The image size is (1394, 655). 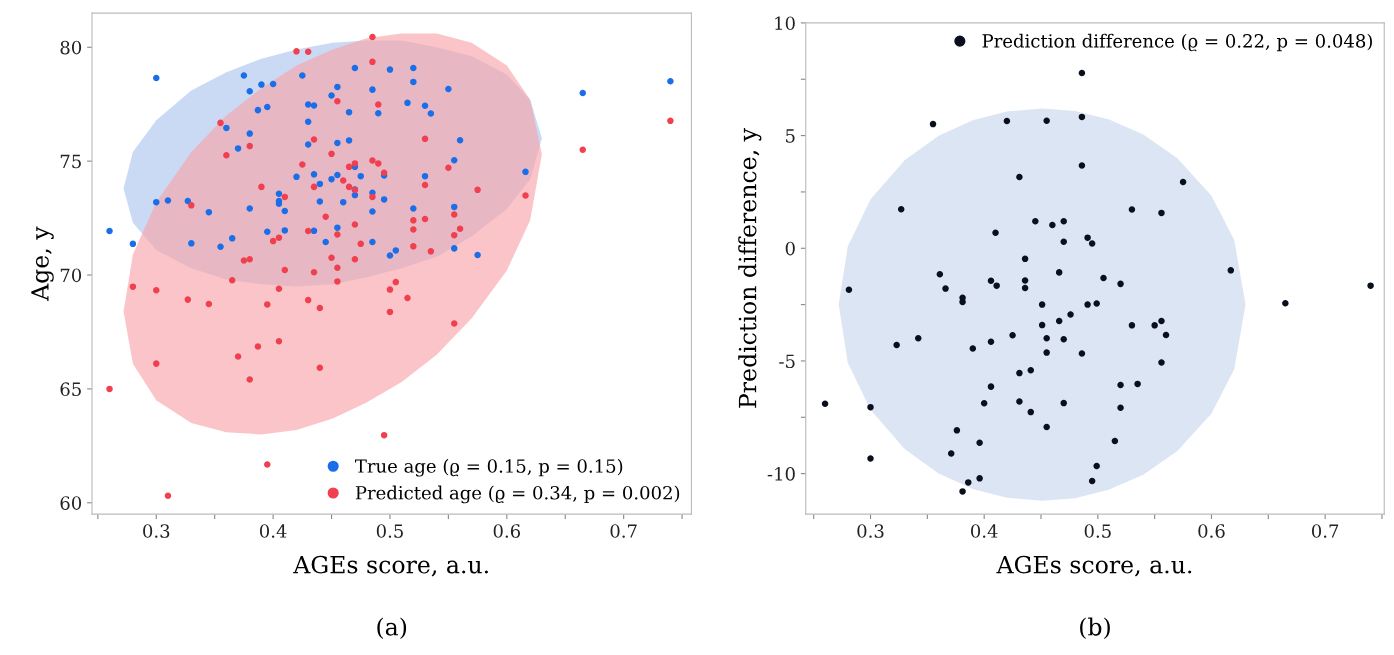 I want to click on y-tick-label: -10, so click(x=781, y=474).